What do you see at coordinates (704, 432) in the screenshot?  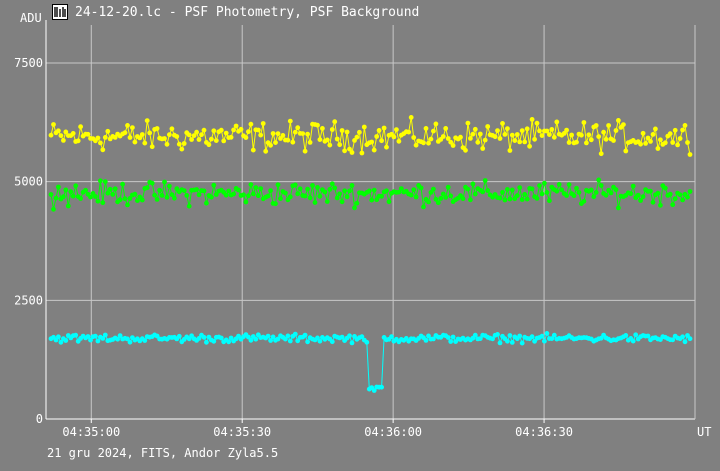 I see `x-axis-label: UT` at bounding box center [704, 432].